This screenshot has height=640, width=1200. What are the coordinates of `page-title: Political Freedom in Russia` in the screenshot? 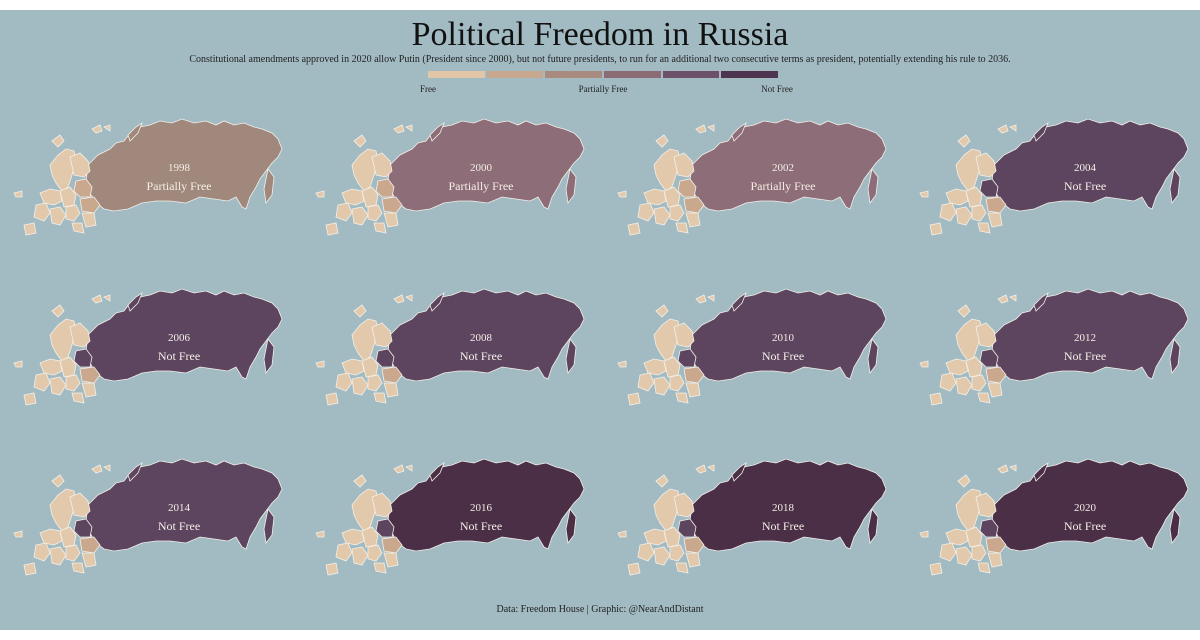 It's located at (600, 34).